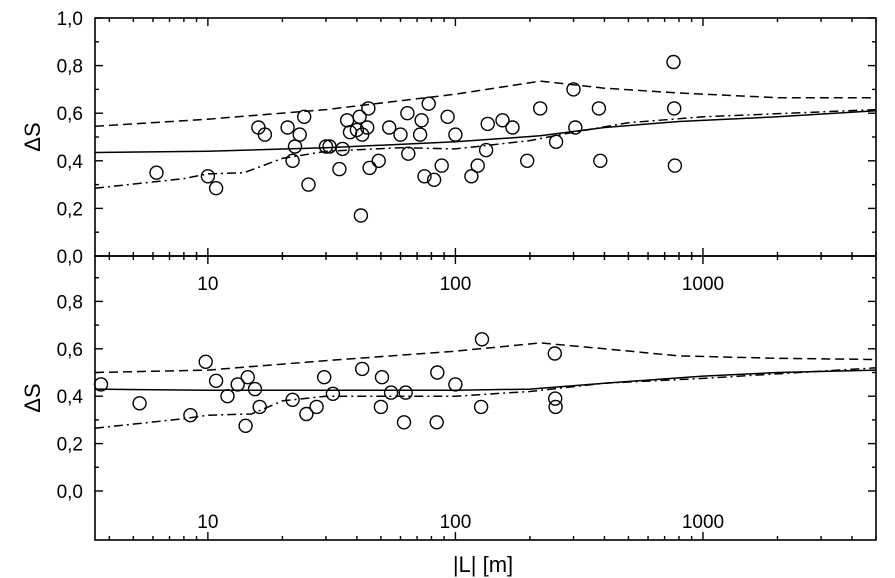 This screenshot has width=895, height=578. What do you see at coordinates (70, 350) in the screenshot?
I see `y-tick-label: 0,6` at bounding box center [70, 350].